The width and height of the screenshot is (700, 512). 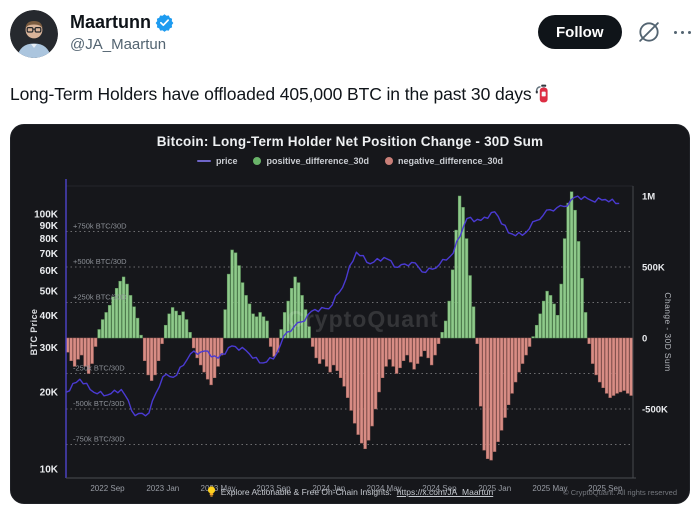 What do you see at coordinates (34, 332) in the screenshot?
I see `svg-text: BTC Price` at bounding box center [34, 332].